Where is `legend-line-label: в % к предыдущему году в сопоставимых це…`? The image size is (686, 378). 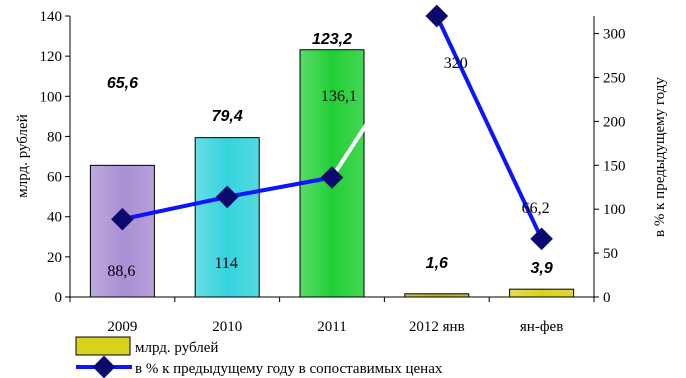
legend-line-label: в % к предыдущему году в сопоставимых це… is located at coordinates (289, 369).